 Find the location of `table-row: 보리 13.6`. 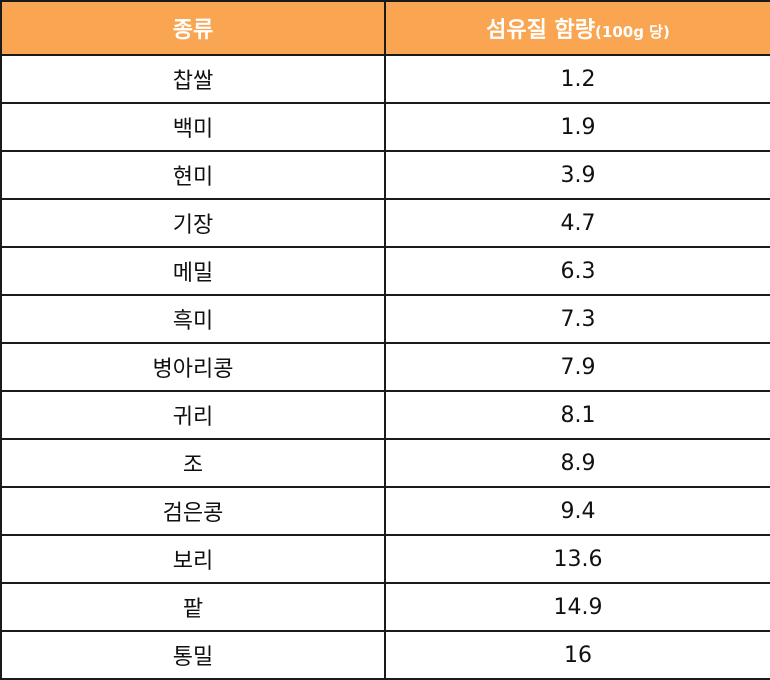

table-row: 보리 13.6 is located at coordinates (385, 559).